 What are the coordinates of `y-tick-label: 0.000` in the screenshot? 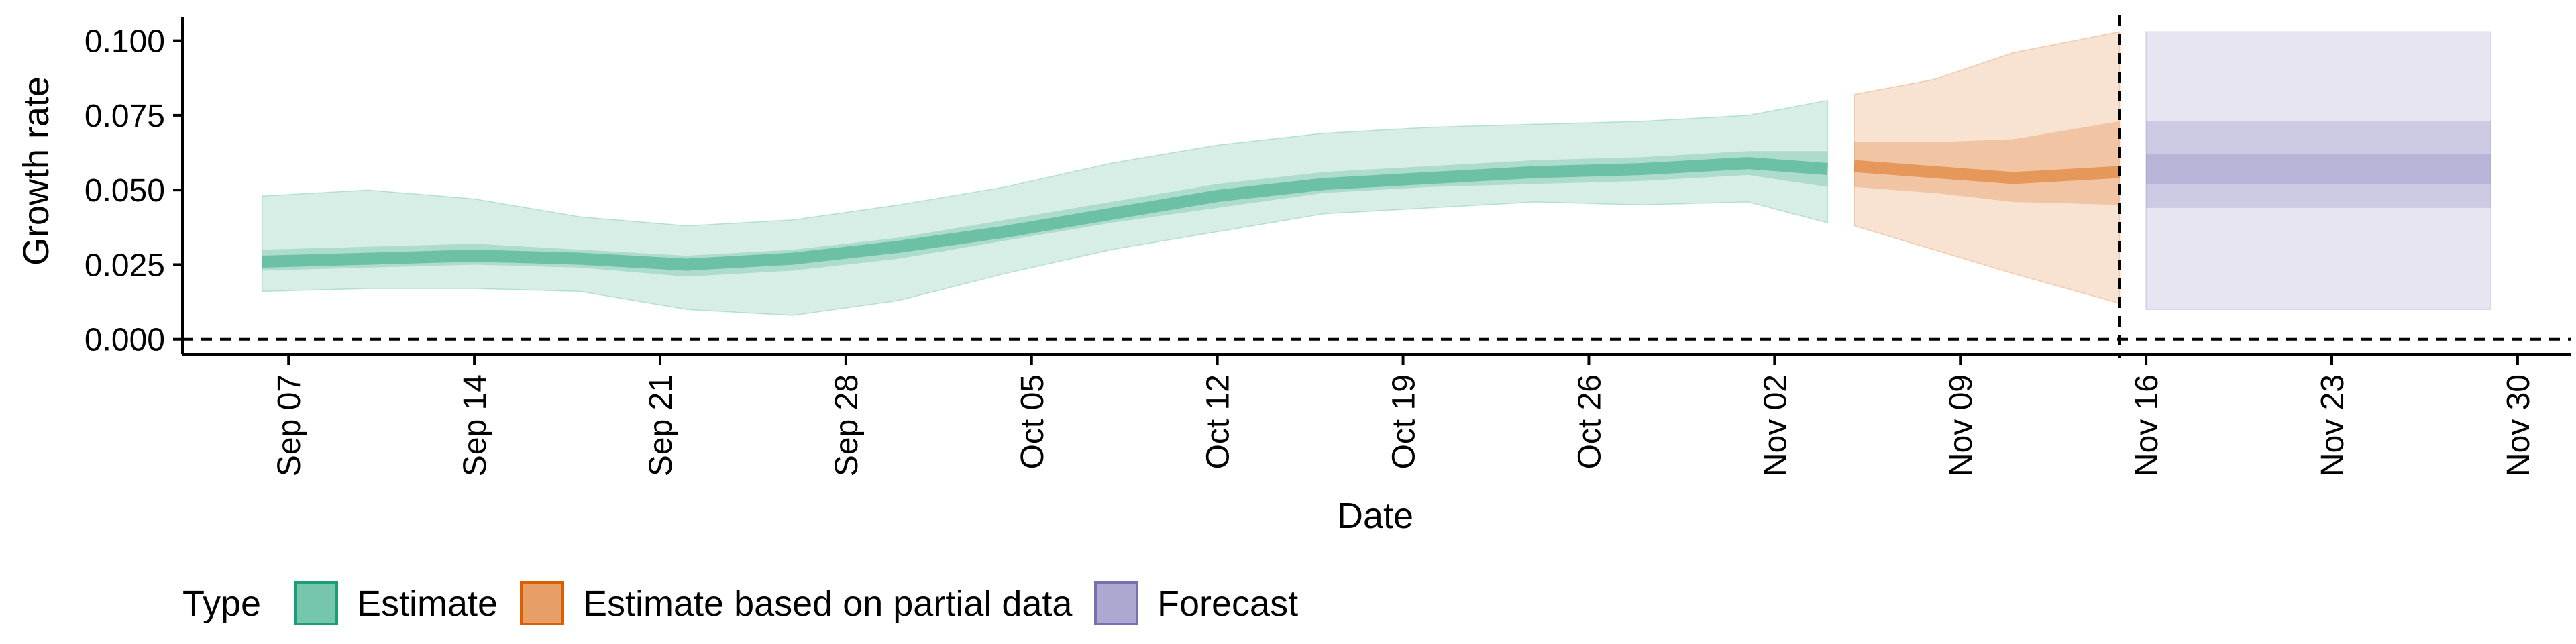 It's located at (125, 340).